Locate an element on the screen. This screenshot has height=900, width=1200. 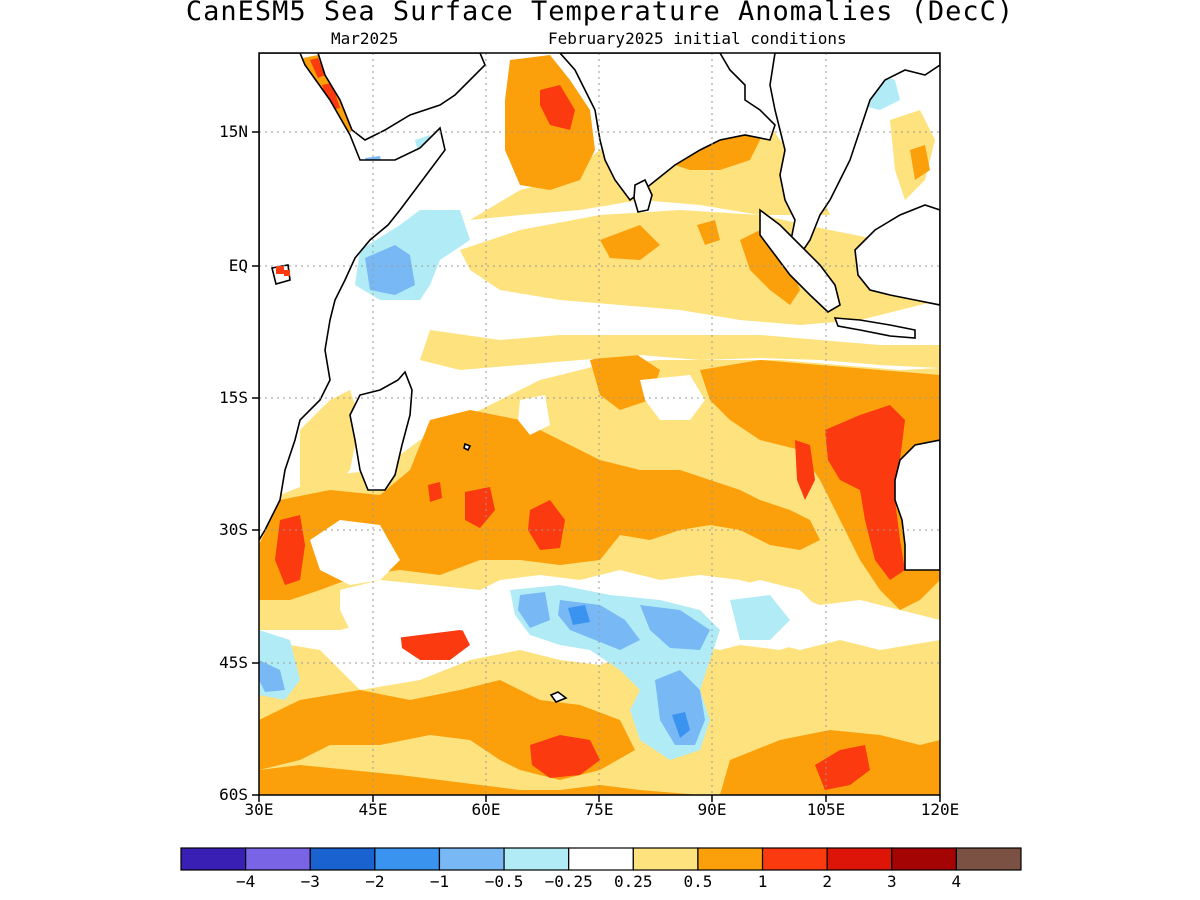
lon-label: 60E is located at coordinates (486, 809).